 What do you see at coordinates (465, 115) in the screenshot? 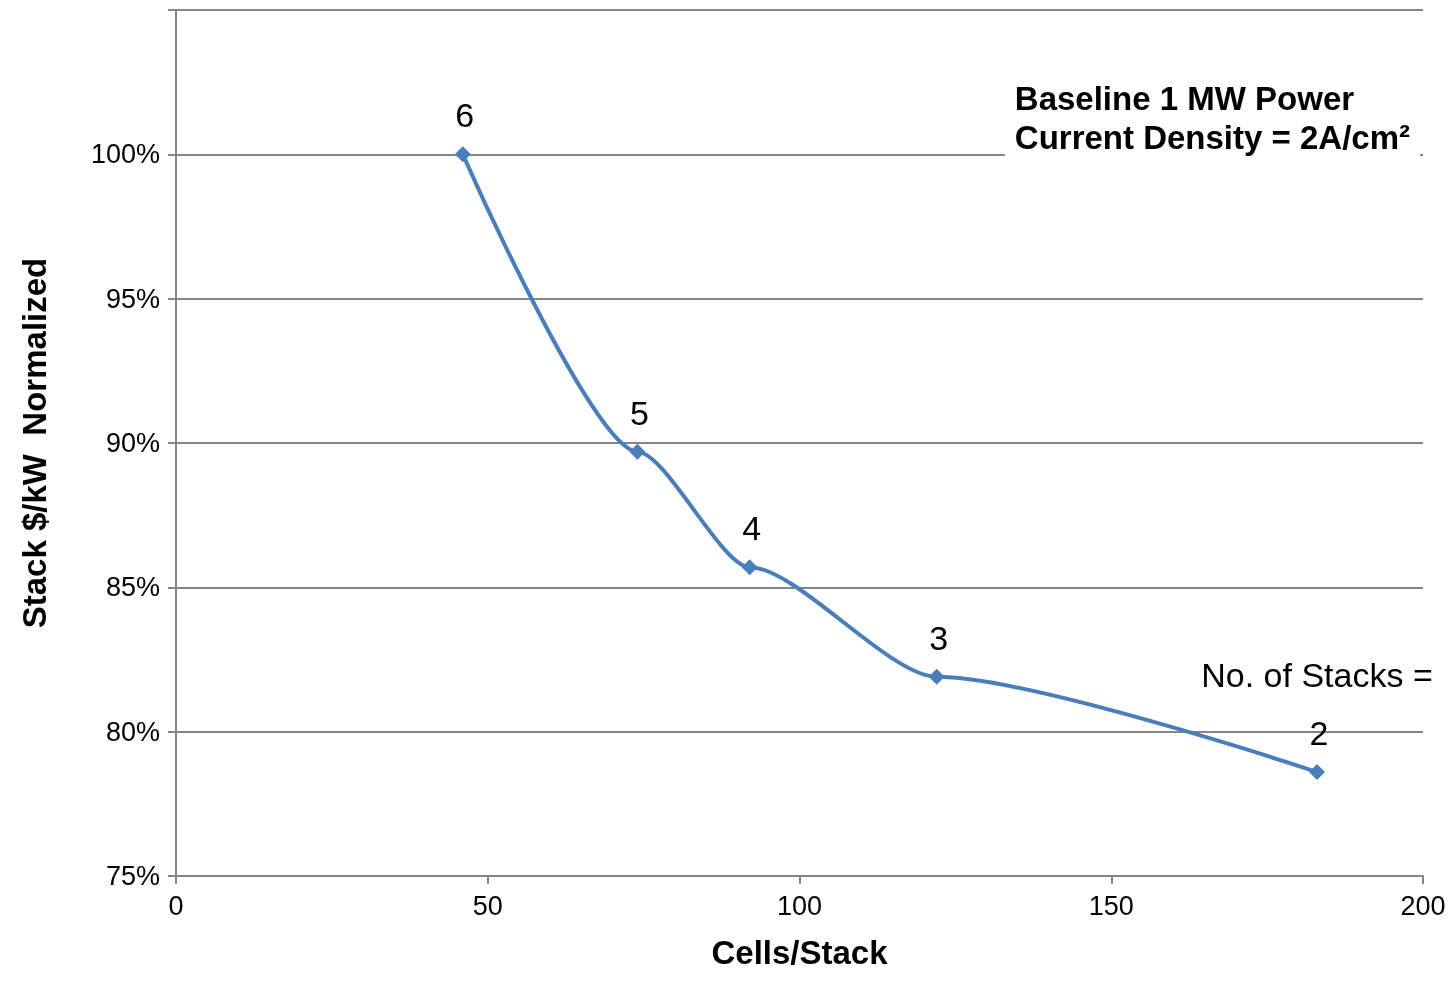
I see `annotation: 6` at bounding box center [465, 115].